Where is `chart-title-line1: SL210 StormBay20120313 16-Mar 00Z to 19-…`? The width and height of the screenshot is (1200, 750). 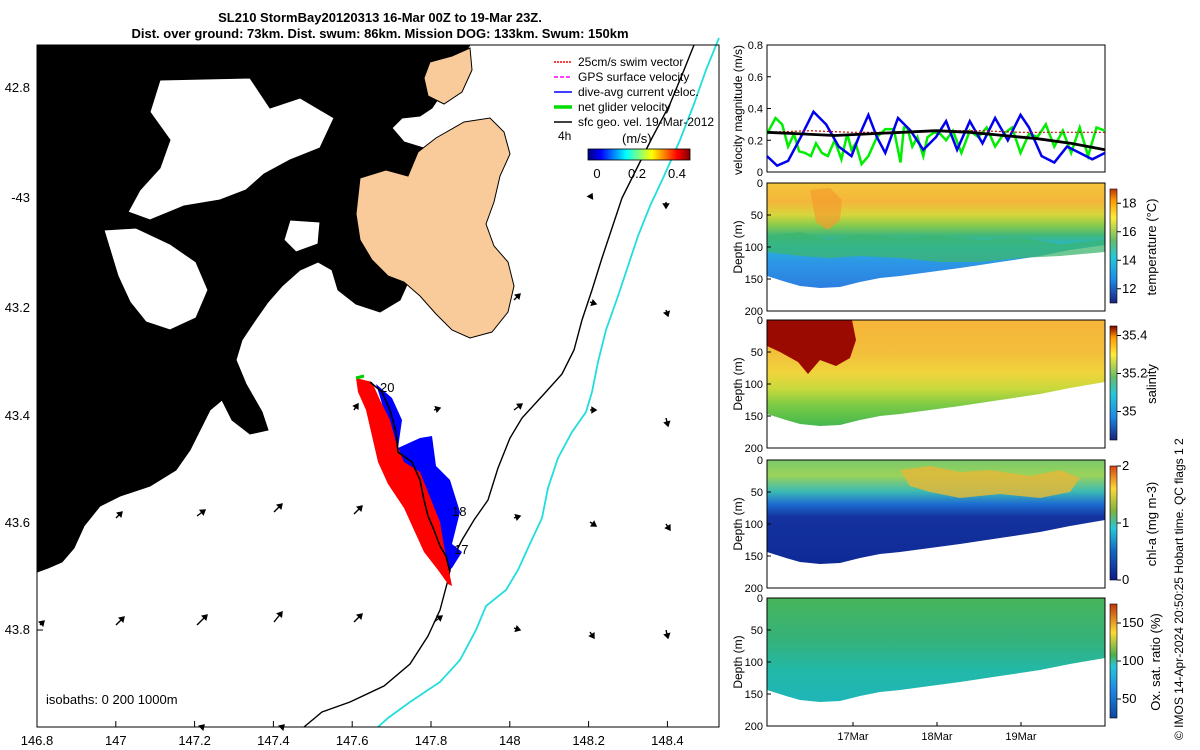 chart-title-line1: SL210 StormBay20120313 16-Mar 00Z to 19-… is located at coordinates (380, 17).